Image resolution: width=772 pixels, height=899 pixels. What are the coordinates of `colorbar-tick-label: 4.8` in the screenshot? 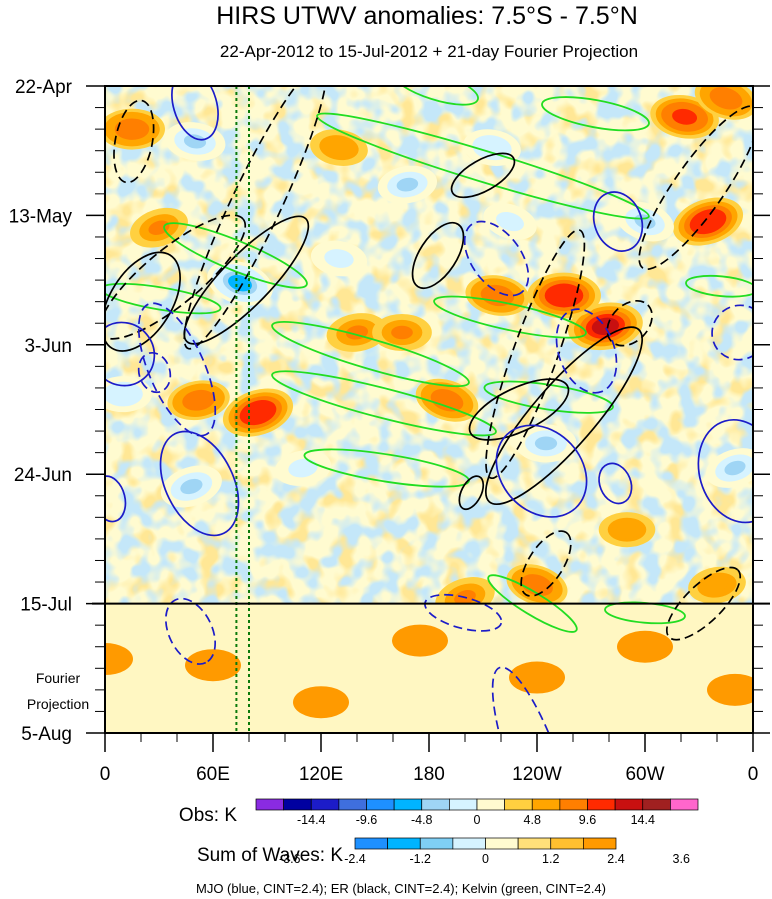 It's located at (532, 820).